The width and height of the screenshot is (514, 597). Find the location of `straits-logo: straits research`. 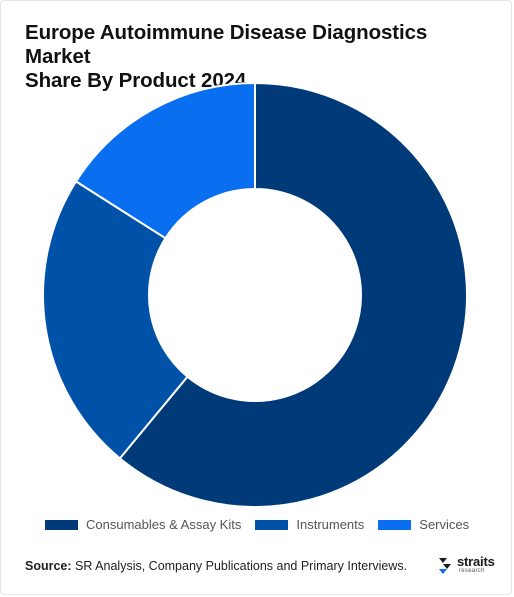

straits-logo: straits research is located at coordinates (467, 565).